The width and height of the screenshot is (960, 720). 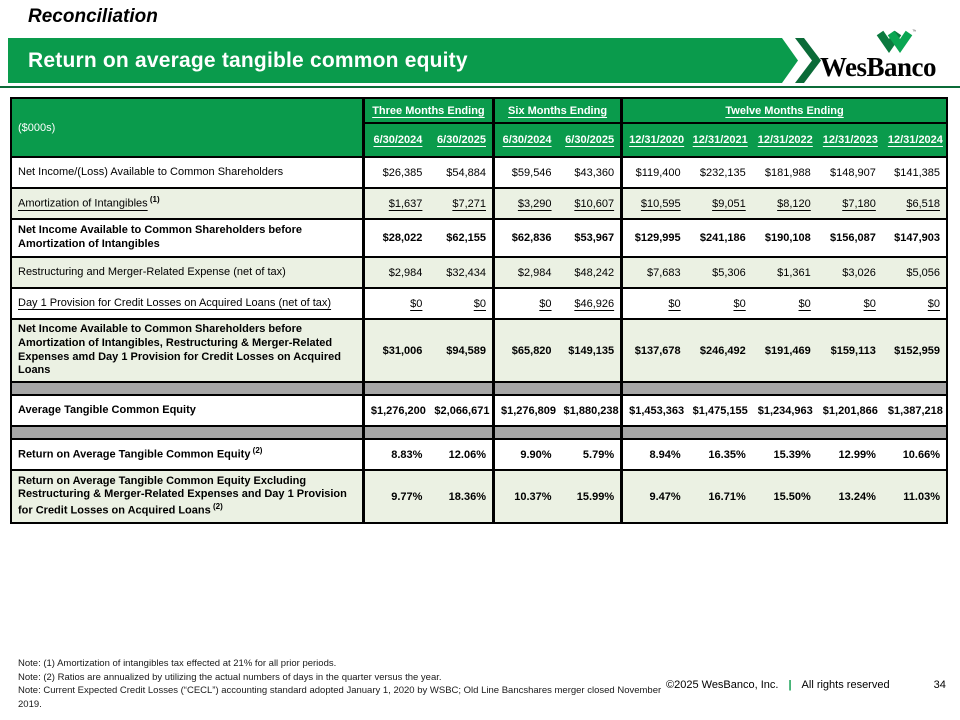 What do you see at coordinates (461, 238) in the screenshot?
I see `value-cell: $62,155` at bounding box center [461, 238].